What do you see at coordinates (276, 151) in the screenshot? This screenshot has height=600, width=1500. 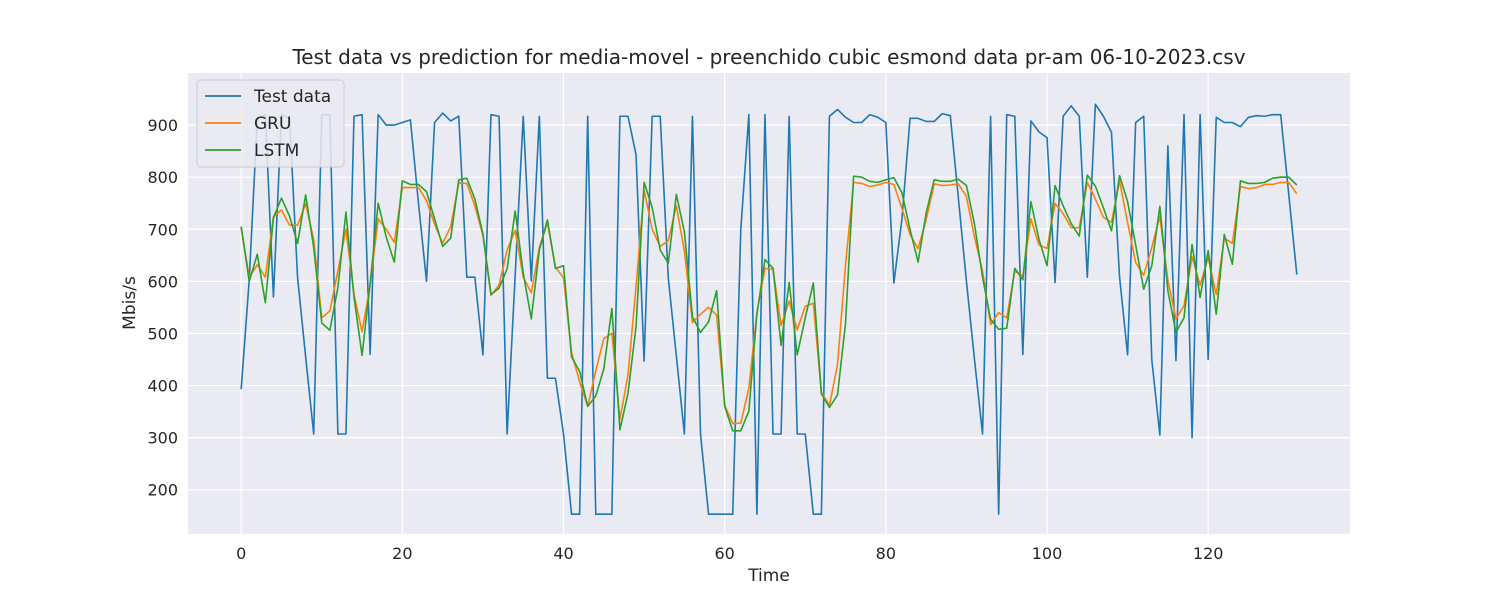 I see `legend-label-lstm: LSTM` at bounding box center [276, 151].